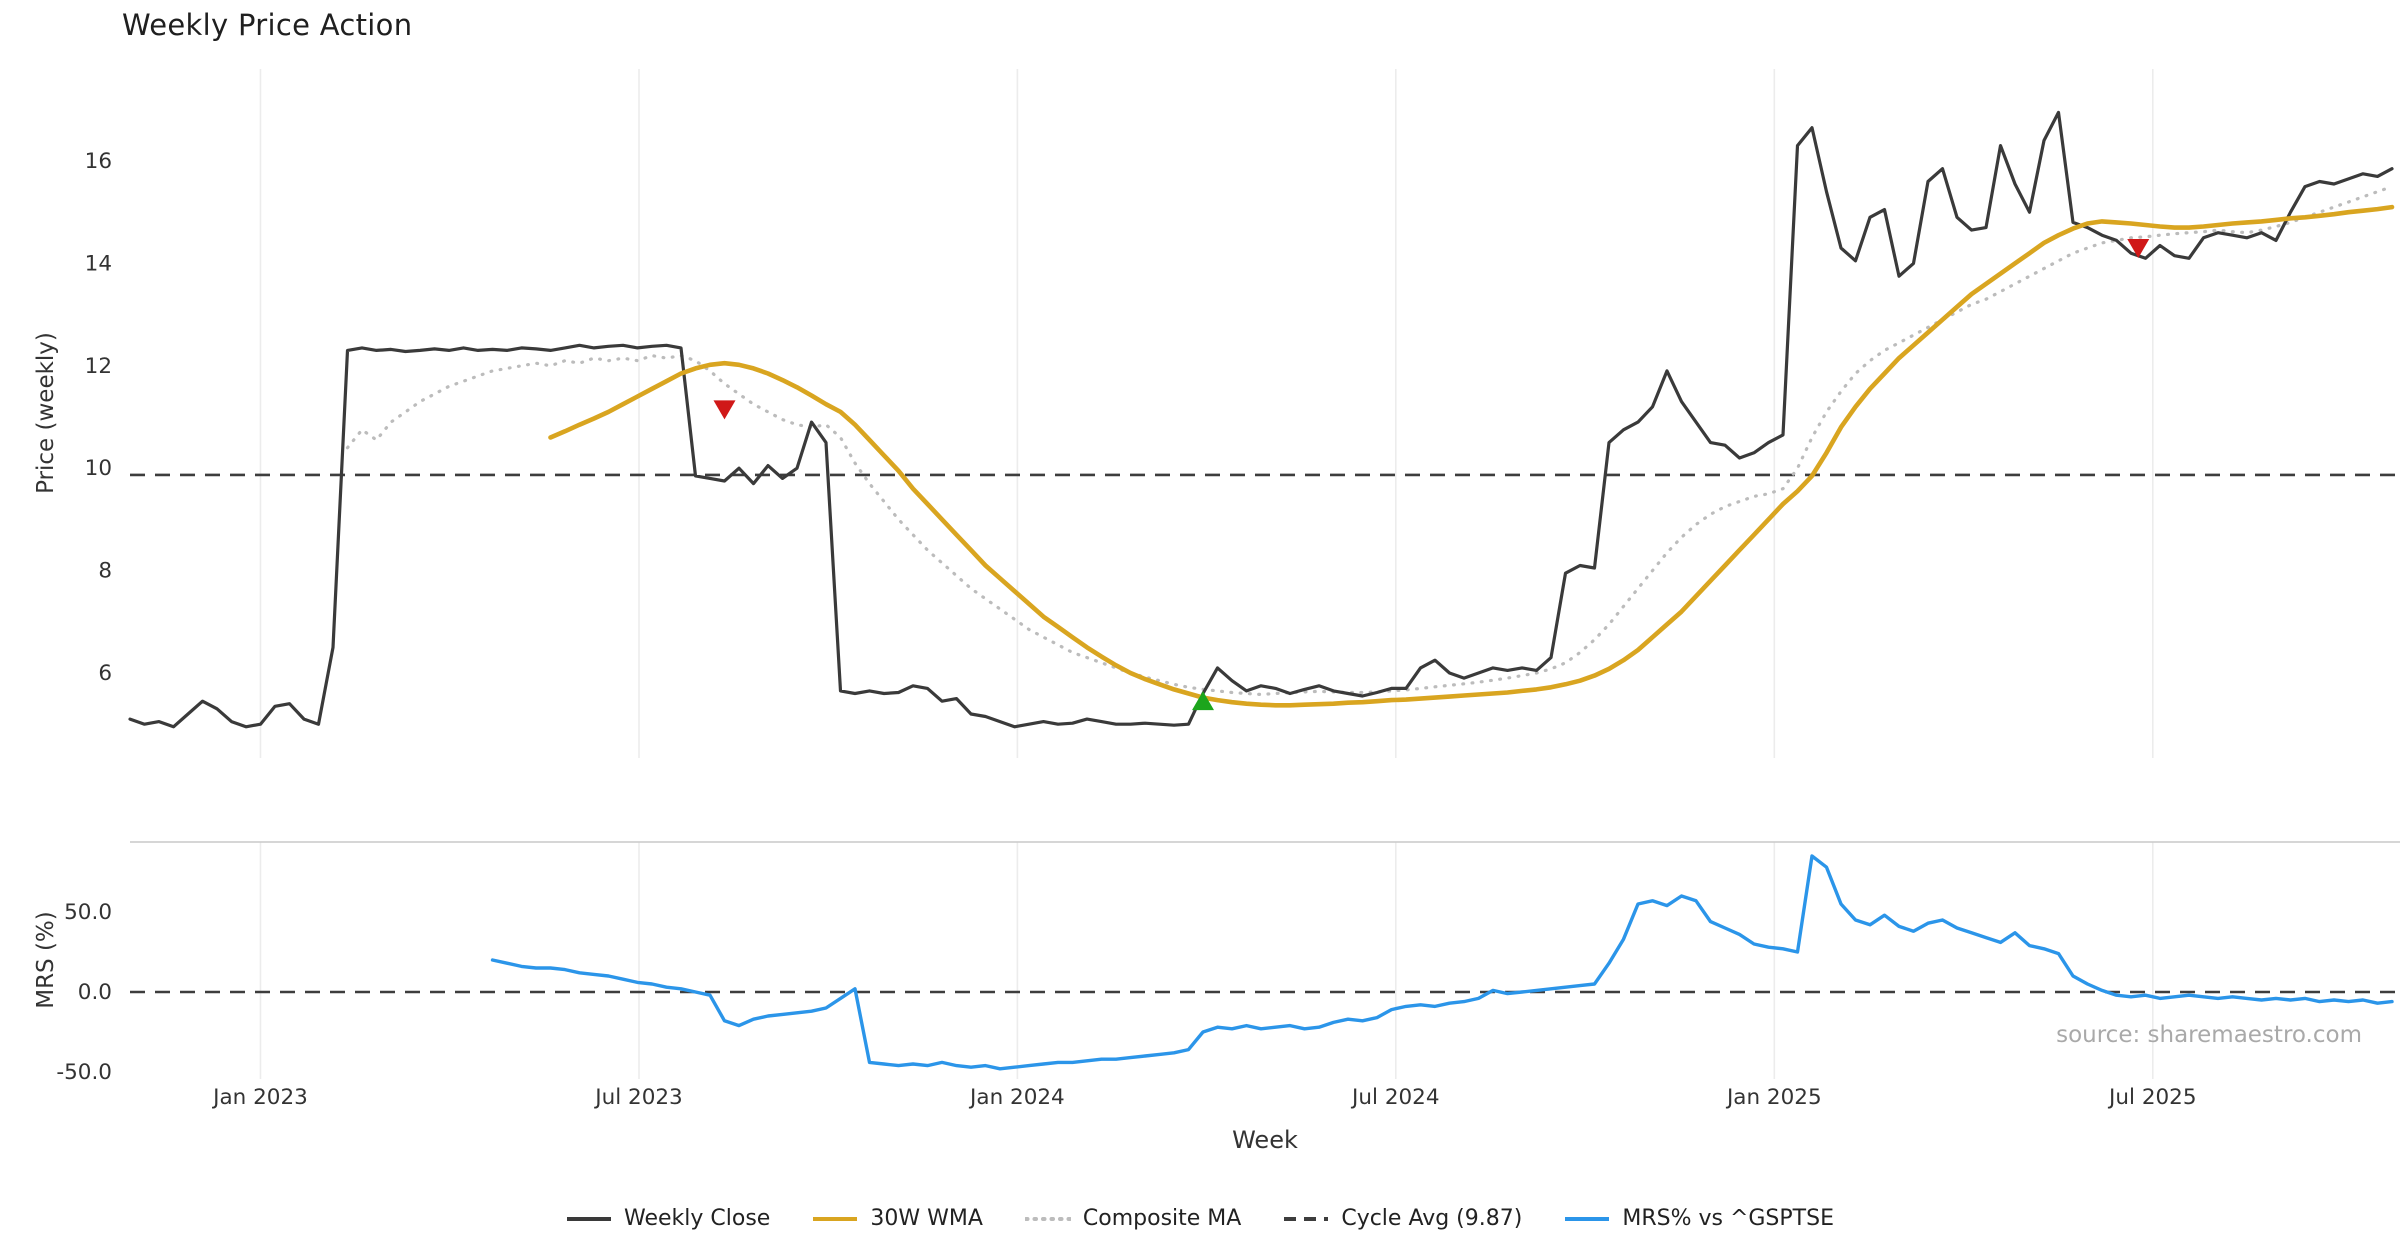 This screenshot has width=2400, height=1260. What do you see at coordinates (105, 571) in the screenshot?
I see `price-tick-label: 8` at bounding box center [105, 571].